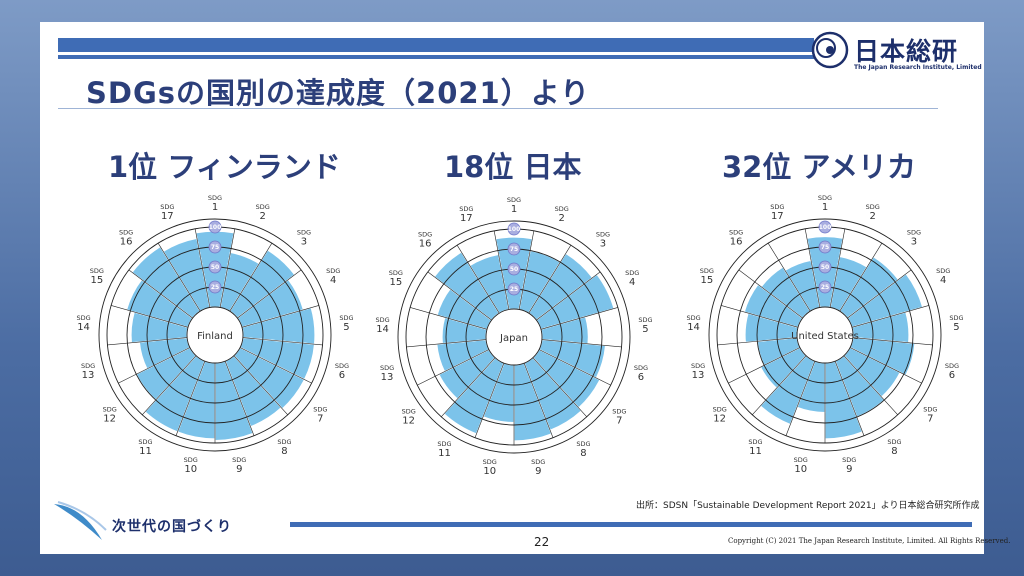  Describe the element at coordinates (425, 243) in the screenshot. I see `sdg-number: 16` at that location.